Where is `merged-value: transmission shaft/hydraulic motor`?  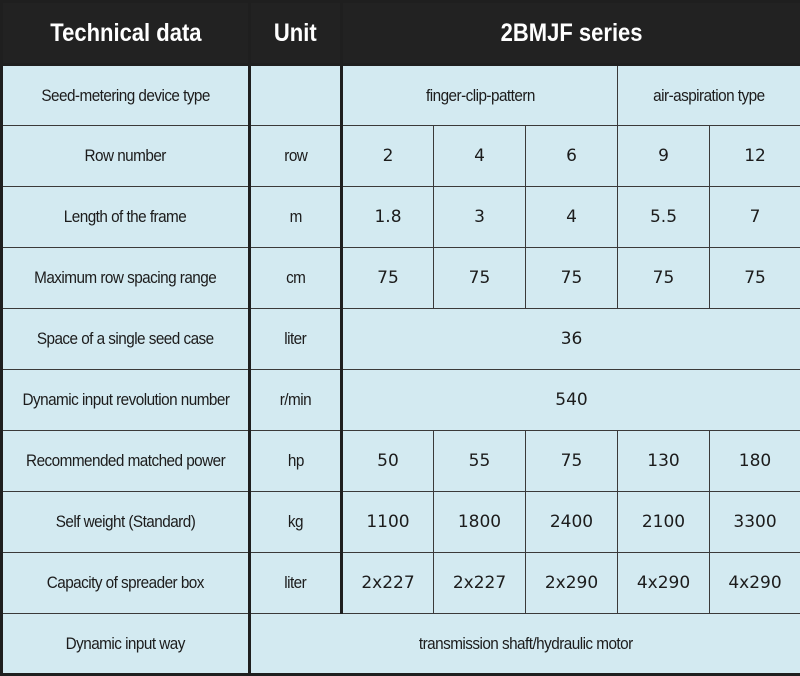
merged-value: transmission shaft/hydraulic motor is located at coordinates (525, 644).